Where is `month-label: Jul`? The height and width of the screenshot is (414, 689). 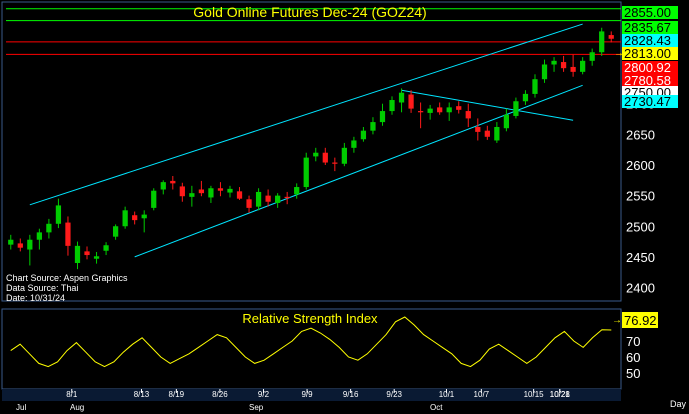
month-label: Jul is located at coordinates (21, 407).